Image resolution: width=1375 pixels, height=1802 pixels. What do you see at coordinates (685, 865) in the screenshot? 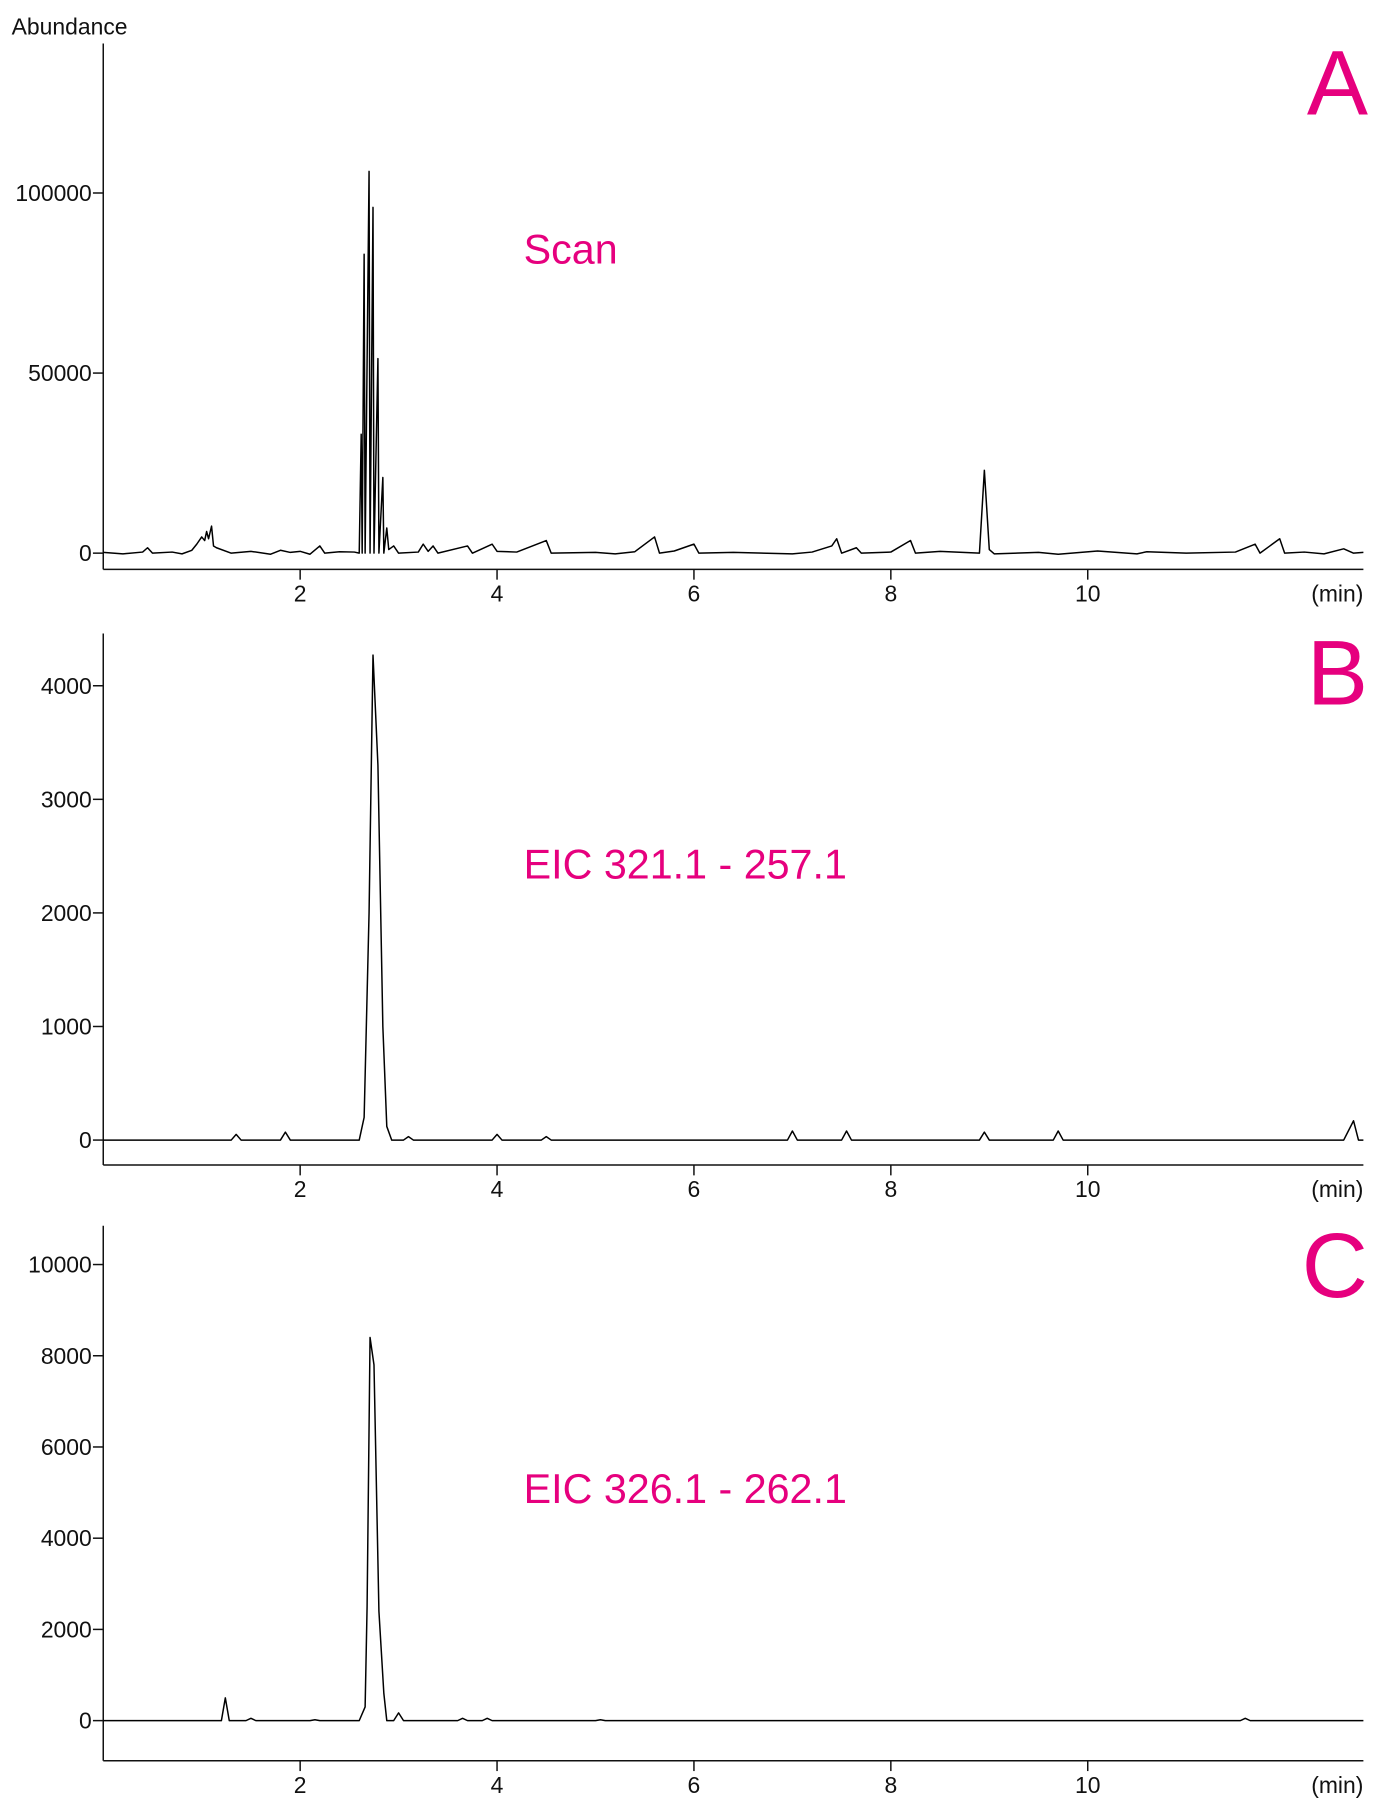
I see `annotation: EIC 321.1 - 257.1` at bounding box center [685, 865].